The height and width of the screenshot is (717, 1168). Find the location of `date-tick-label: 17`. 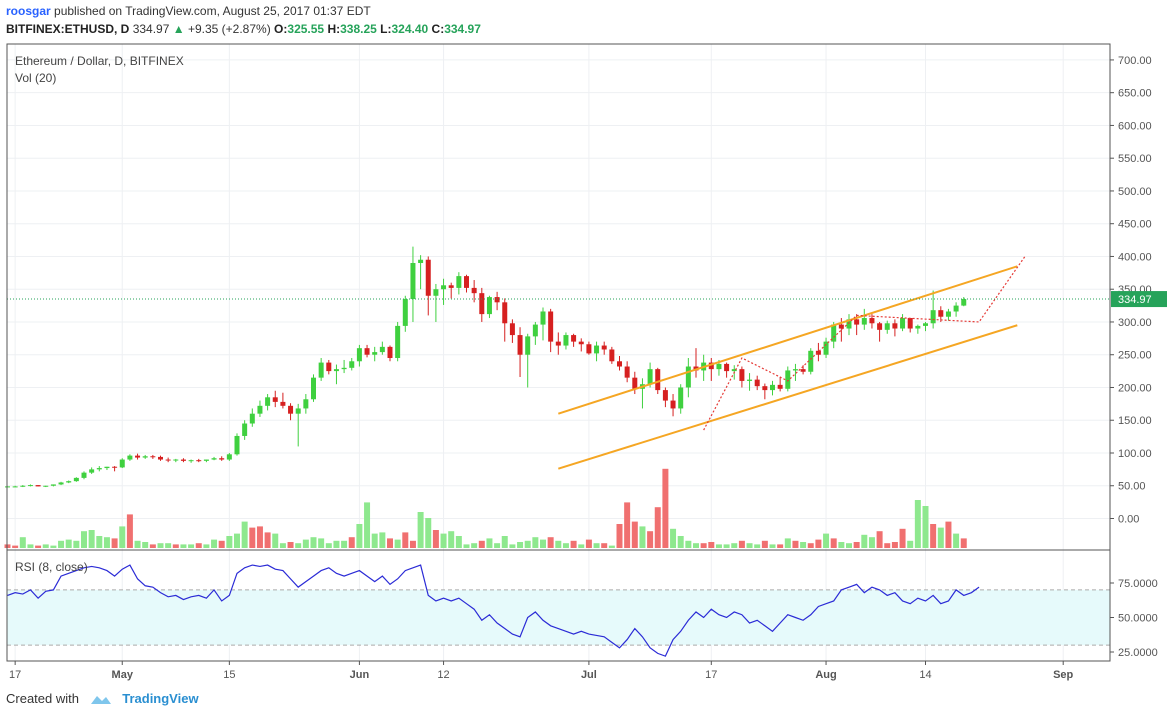

date-tick-label: 17 is located at coordinates (711, 675).